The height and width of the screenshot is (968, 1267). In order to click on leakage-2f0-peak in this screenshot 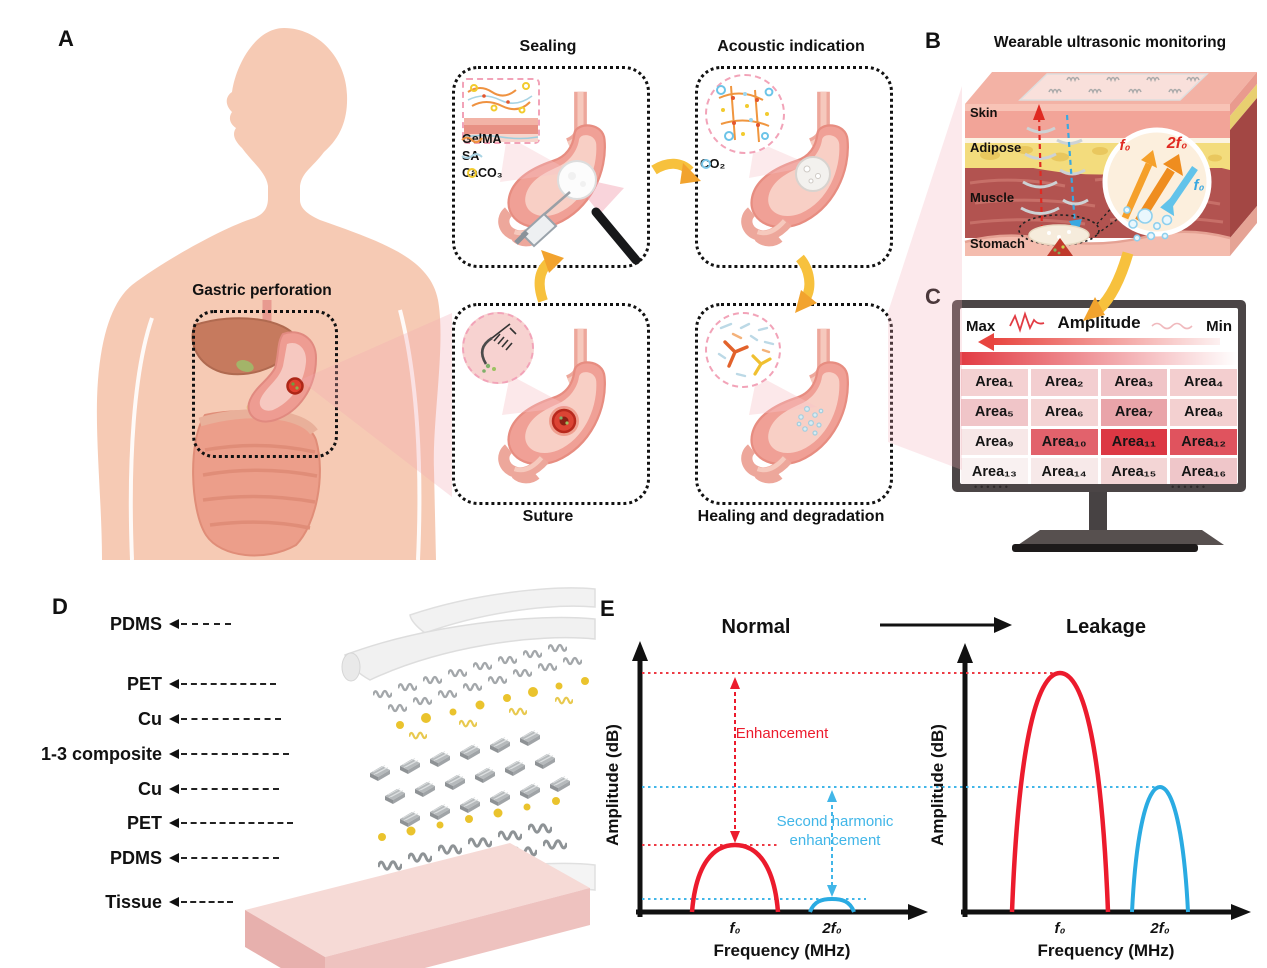, I will do `click(1160, 848)`.